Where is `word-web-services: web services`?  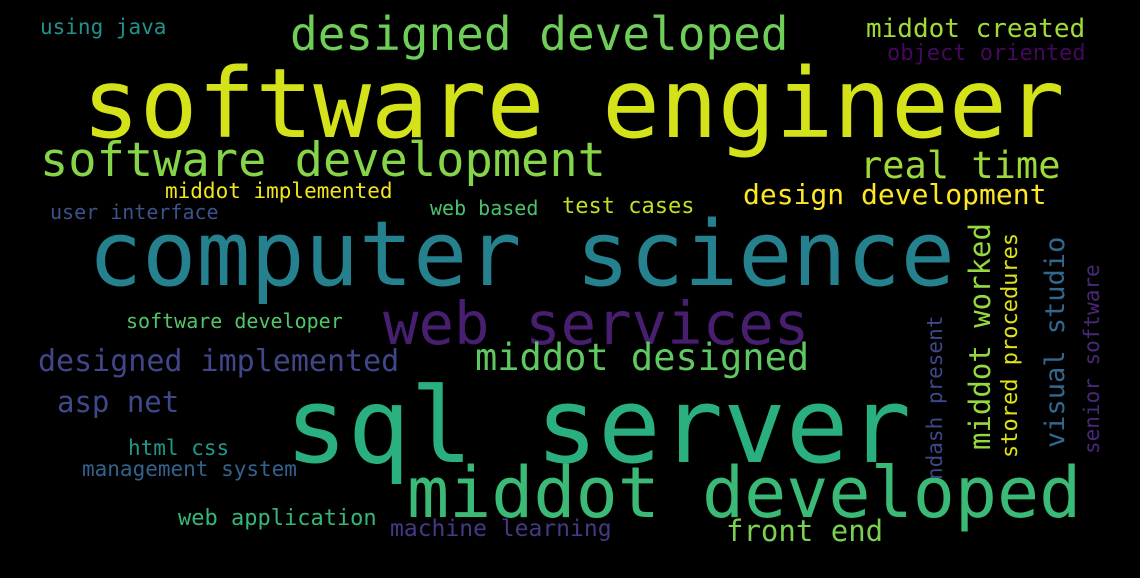
word-web-services: web services is located at coordinates (596, 323).